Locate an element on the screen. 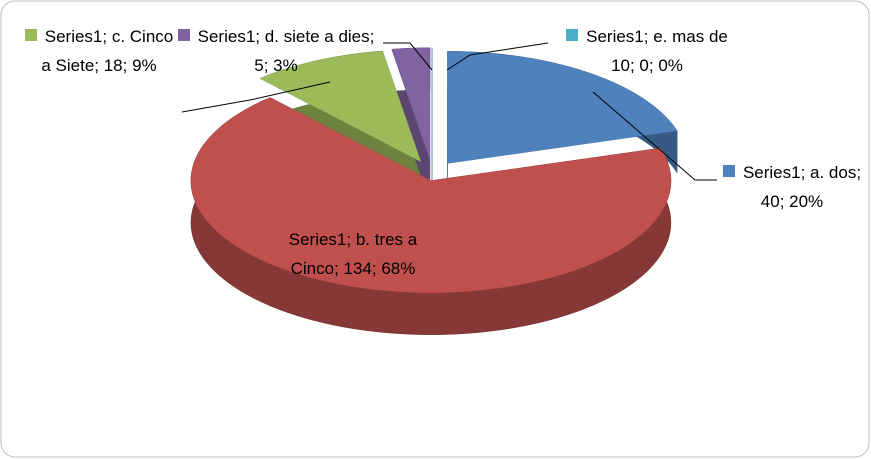  data-label: Series1; e. mas de 10; 0; 0% is located at coordinates (647, 51).